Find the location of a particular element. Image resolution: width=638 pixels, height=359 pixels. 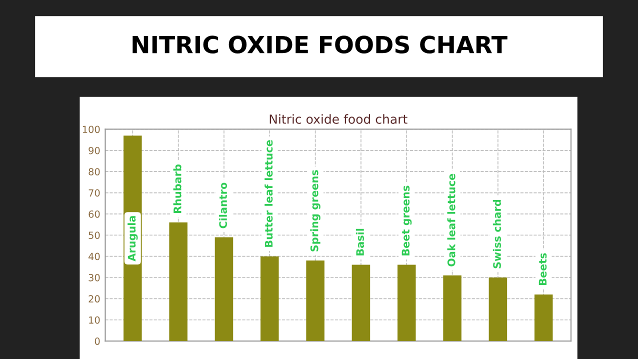

x-tick-label: Basil is located at coordinates (360, 242).